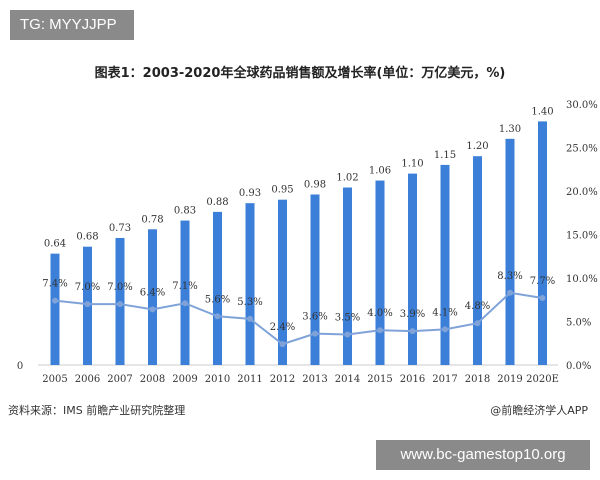 This screenshot has height=480, width=600. Describe the element at coordinates (20, 366) in the screenshot. I see `left-tick-label: 0` at that location.